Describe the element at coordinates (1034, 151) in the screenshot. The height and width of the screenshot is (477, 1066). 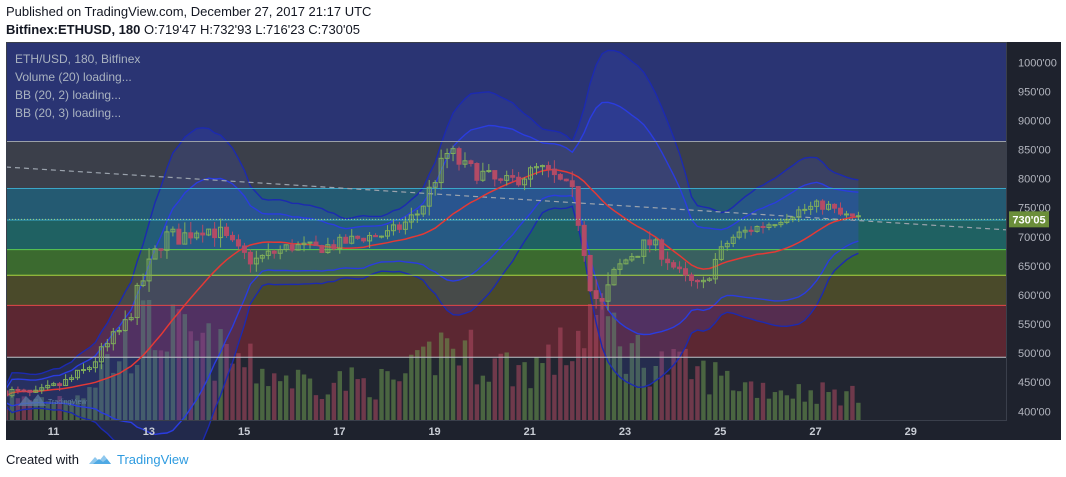
I see `y-tick-label: 850'00` at that location.